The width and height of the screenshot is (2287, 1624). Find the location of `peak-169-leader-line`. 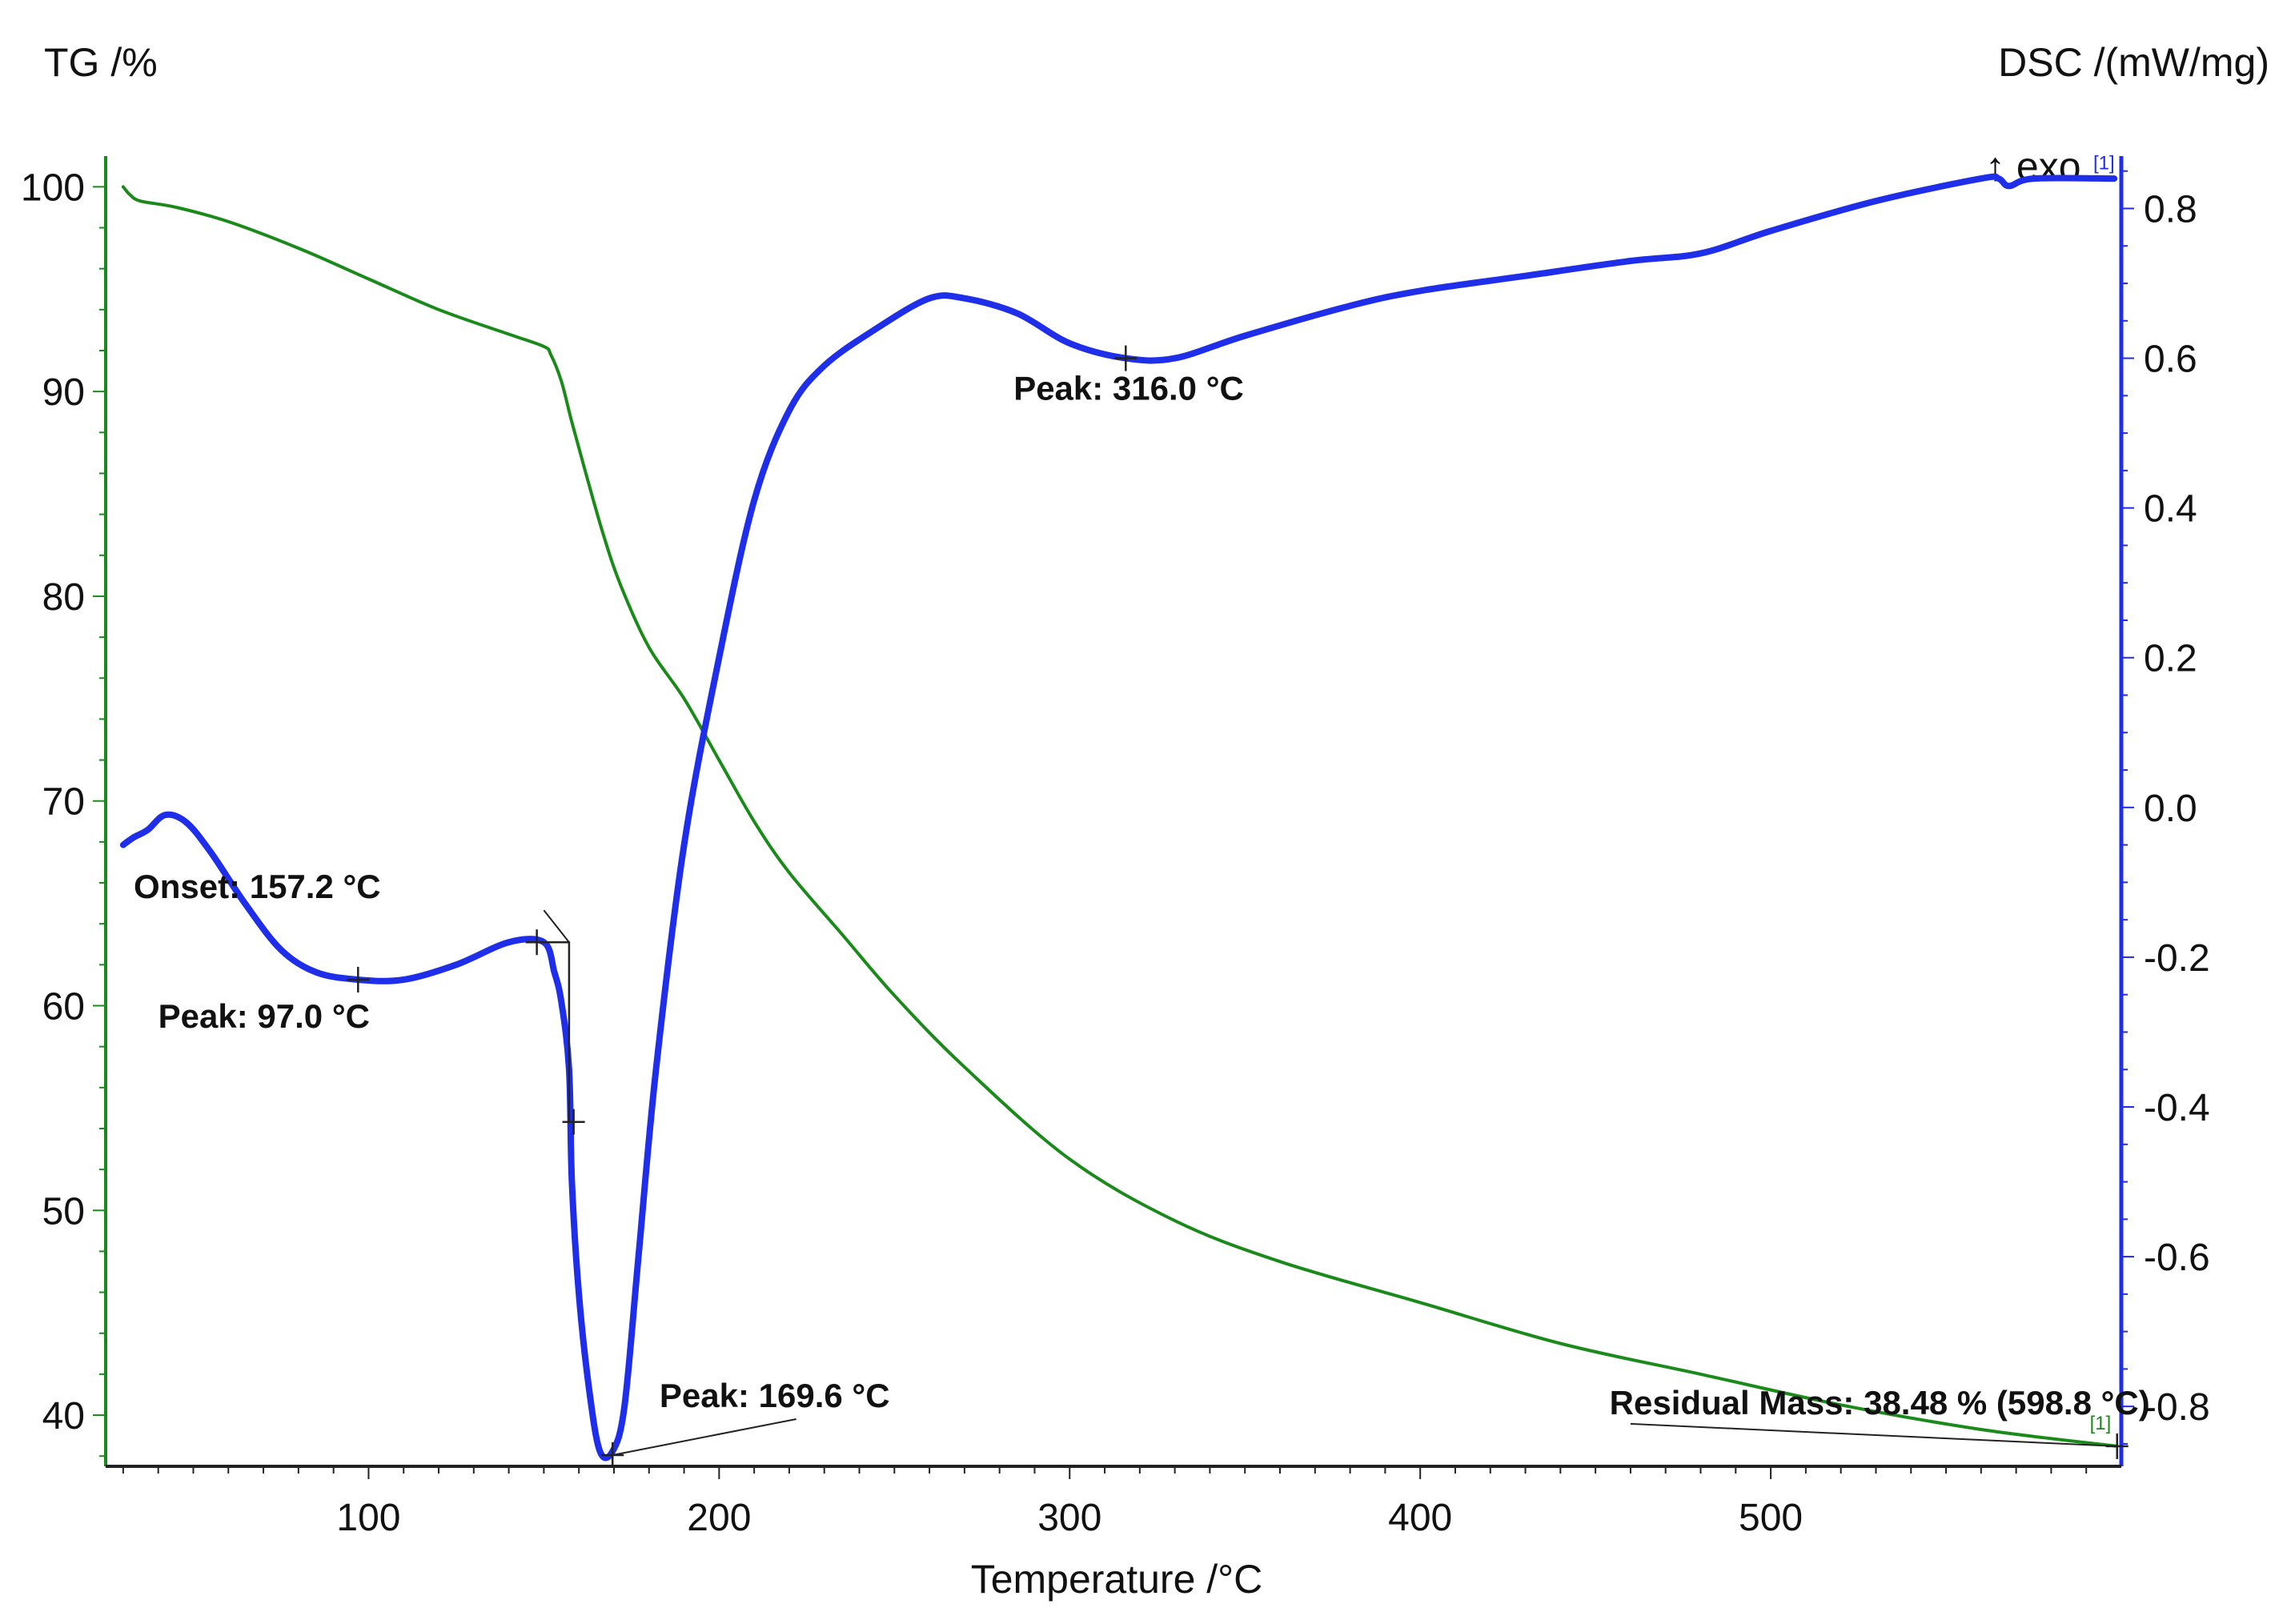

peak-169-leader-line is located at coordinates (704, 1436).